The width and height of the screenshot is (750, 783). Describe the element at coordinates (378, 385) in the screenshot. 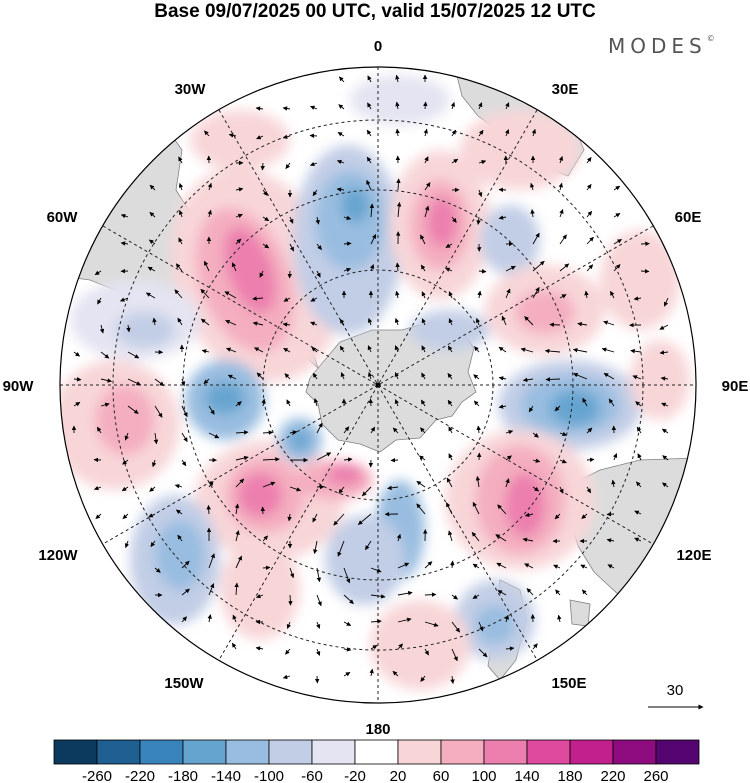

I see `south-pole-marker` at that location.